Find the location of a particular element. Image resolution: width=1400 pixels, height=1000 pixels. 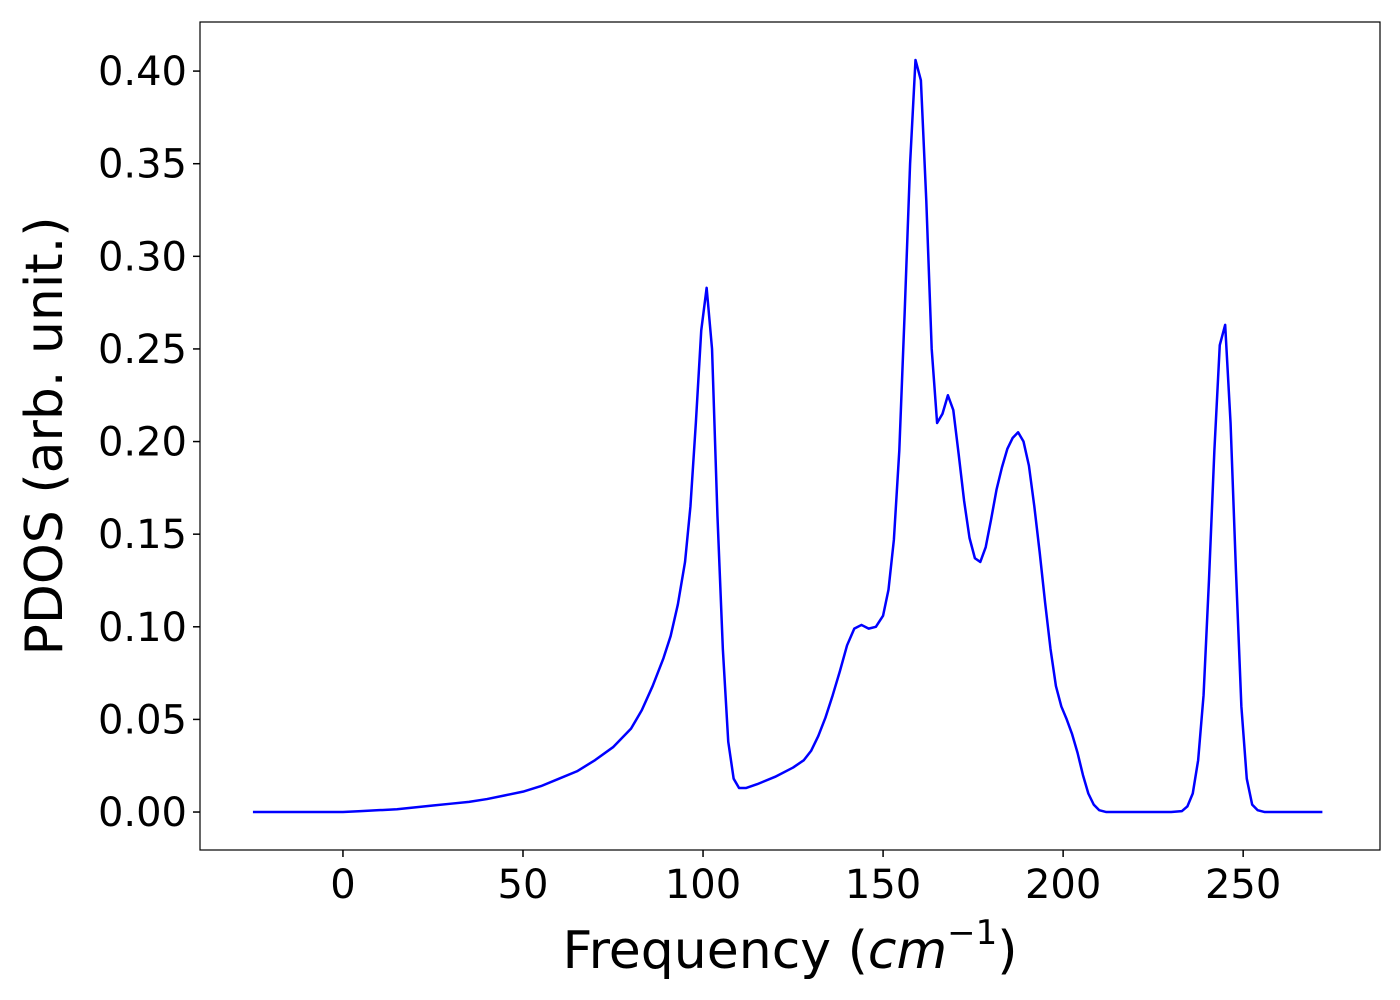

y-tick-label: 0.30 is located at coordinates (142, 257).